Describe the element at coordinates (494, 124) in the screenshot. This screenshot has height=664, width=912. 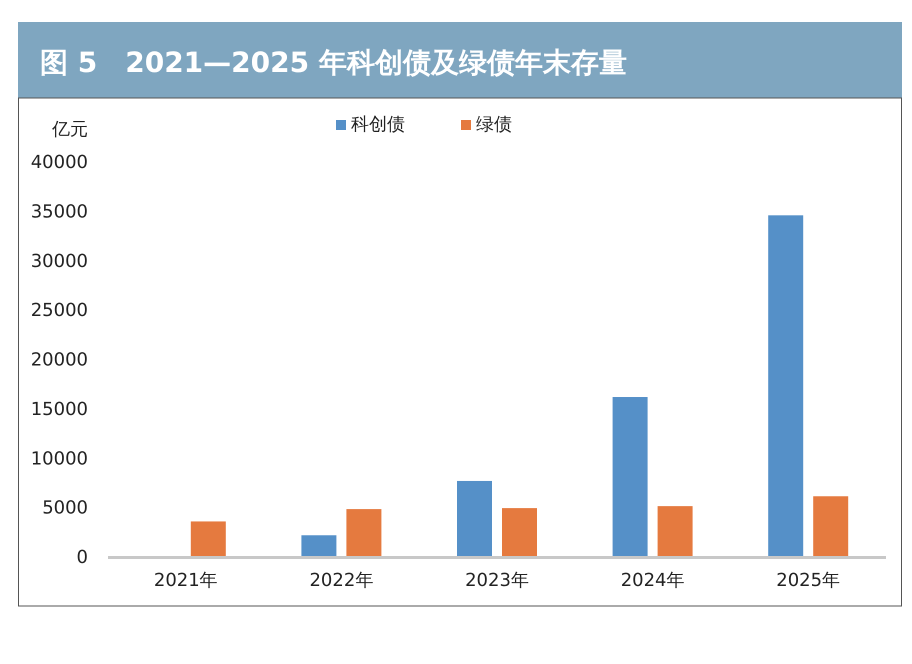
I see `legend-label: 绿债` at that location.